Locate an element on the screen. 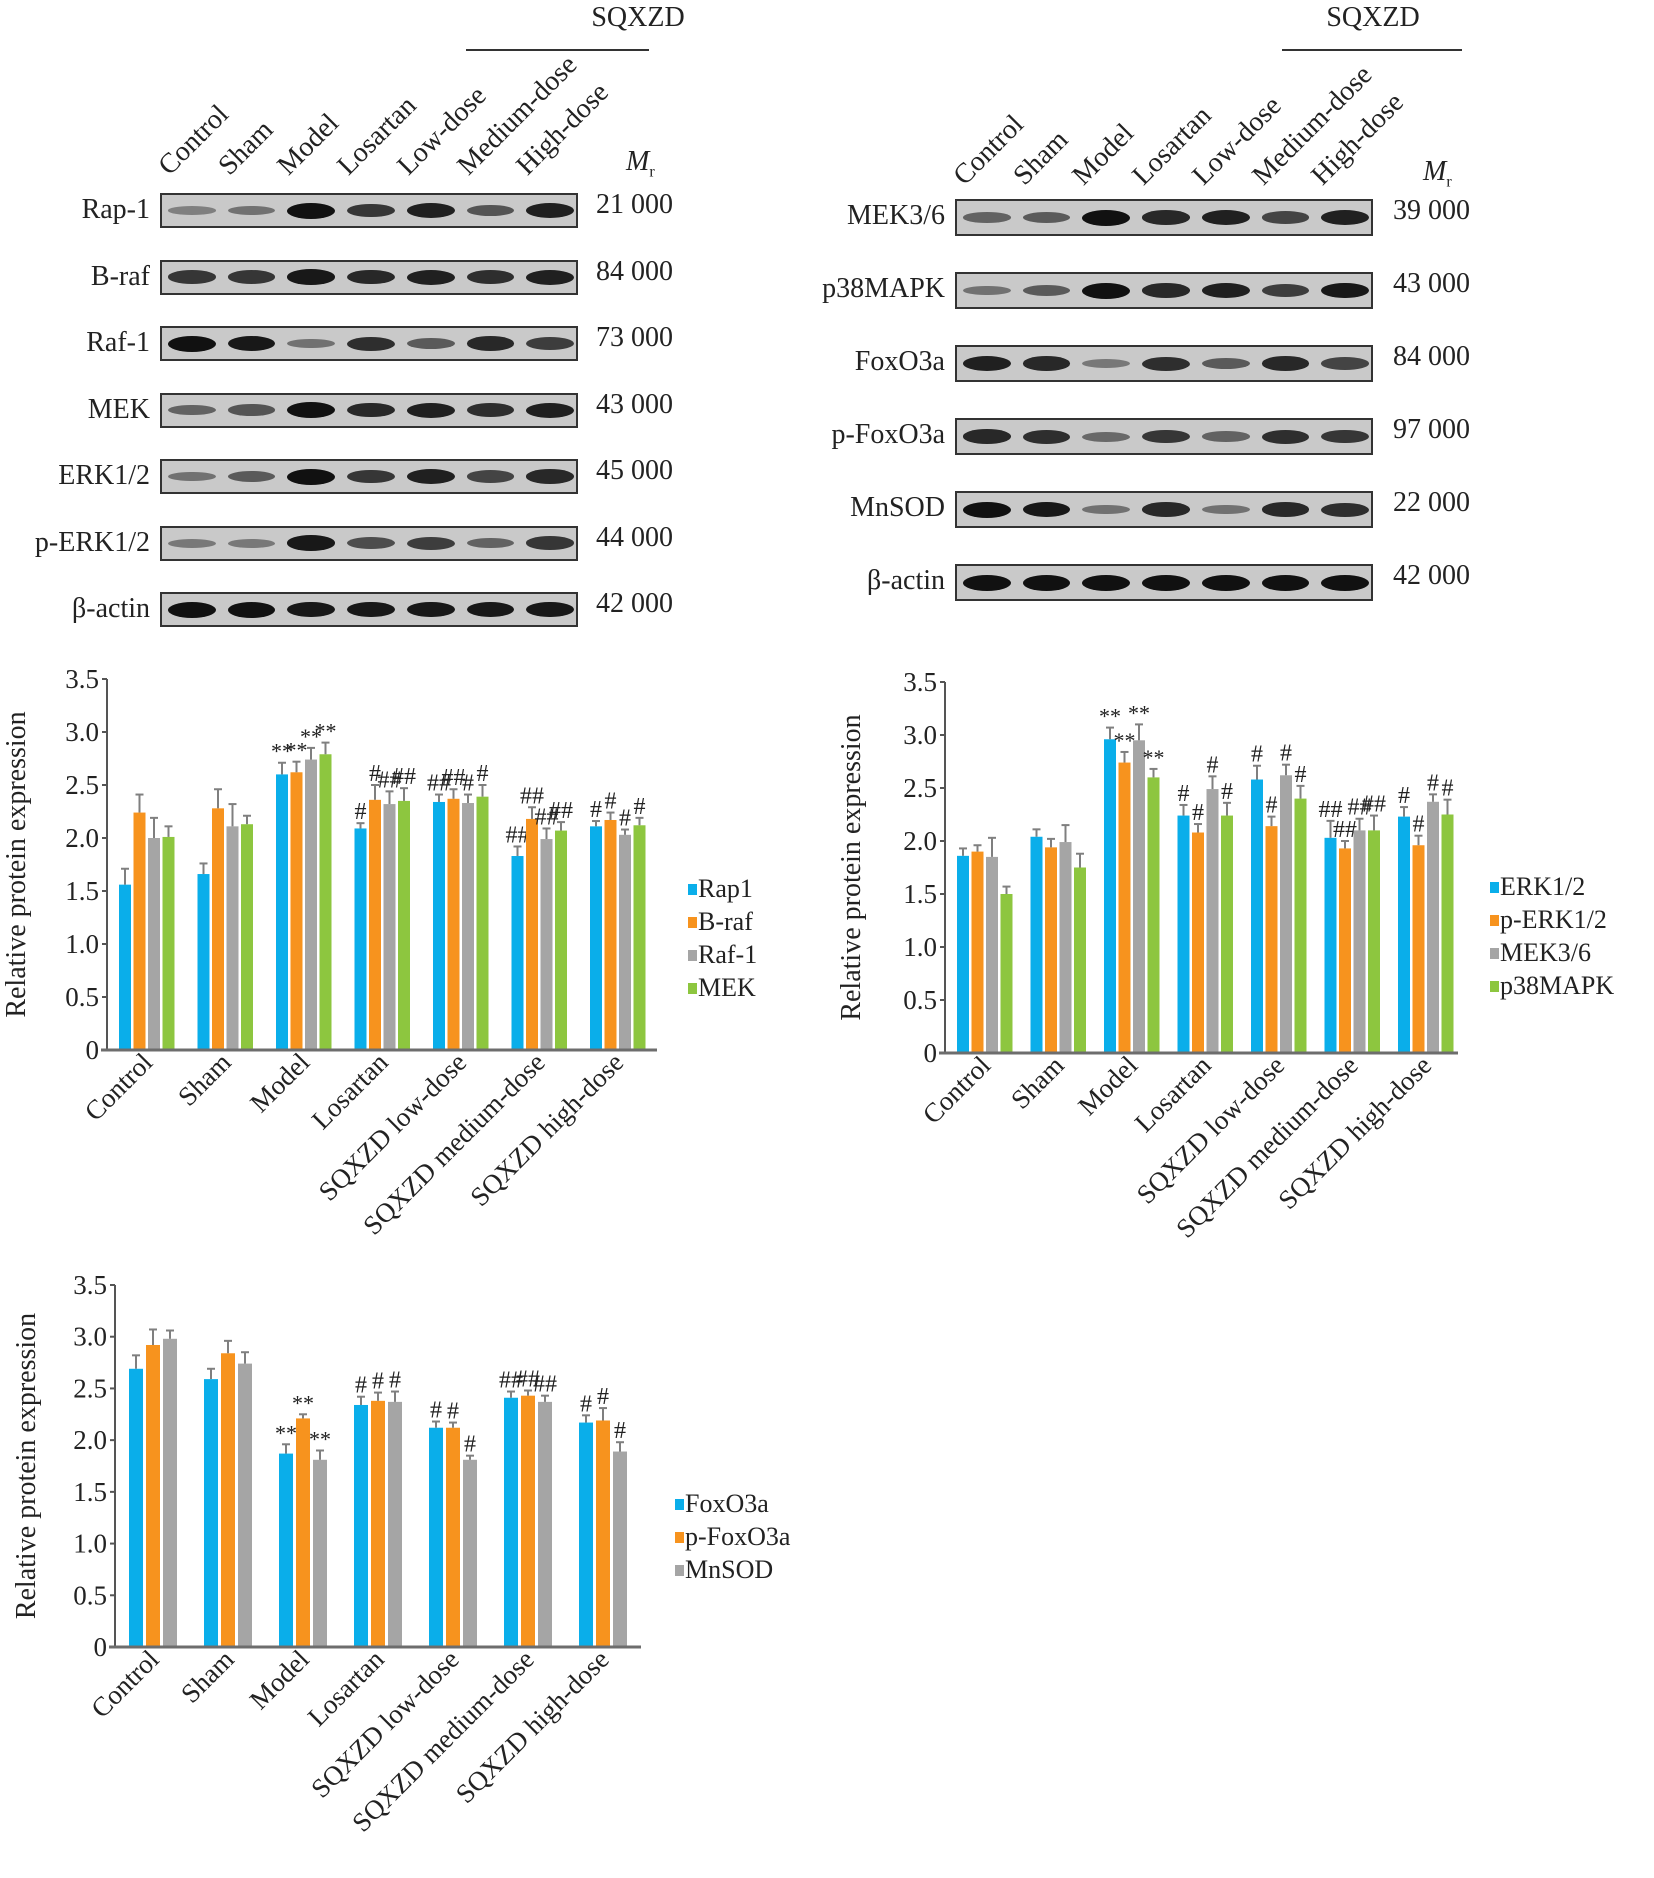 The image size is (1654, 1878). sqxzd-group-header: SQXZD is located at coordinates (1373, 17).